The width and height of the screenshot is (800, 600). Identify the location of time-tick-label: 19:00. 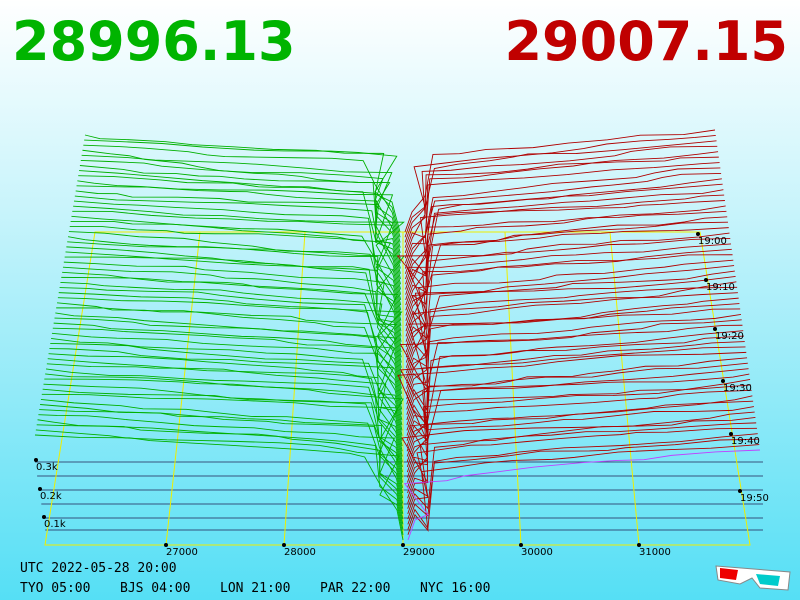
(712, 241).